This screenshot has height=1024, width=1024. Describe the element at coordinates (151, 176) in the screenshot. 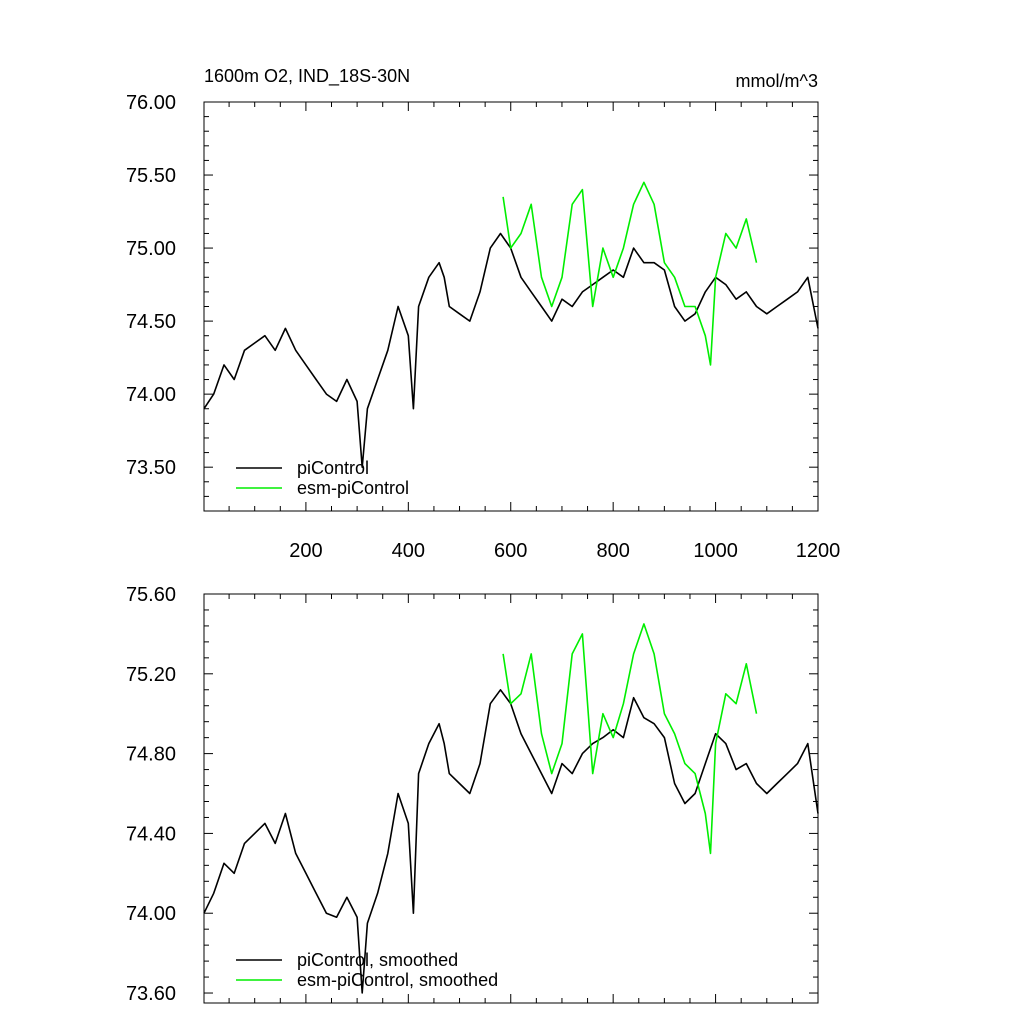

I see `y-tick-label: 75.50` at that location.